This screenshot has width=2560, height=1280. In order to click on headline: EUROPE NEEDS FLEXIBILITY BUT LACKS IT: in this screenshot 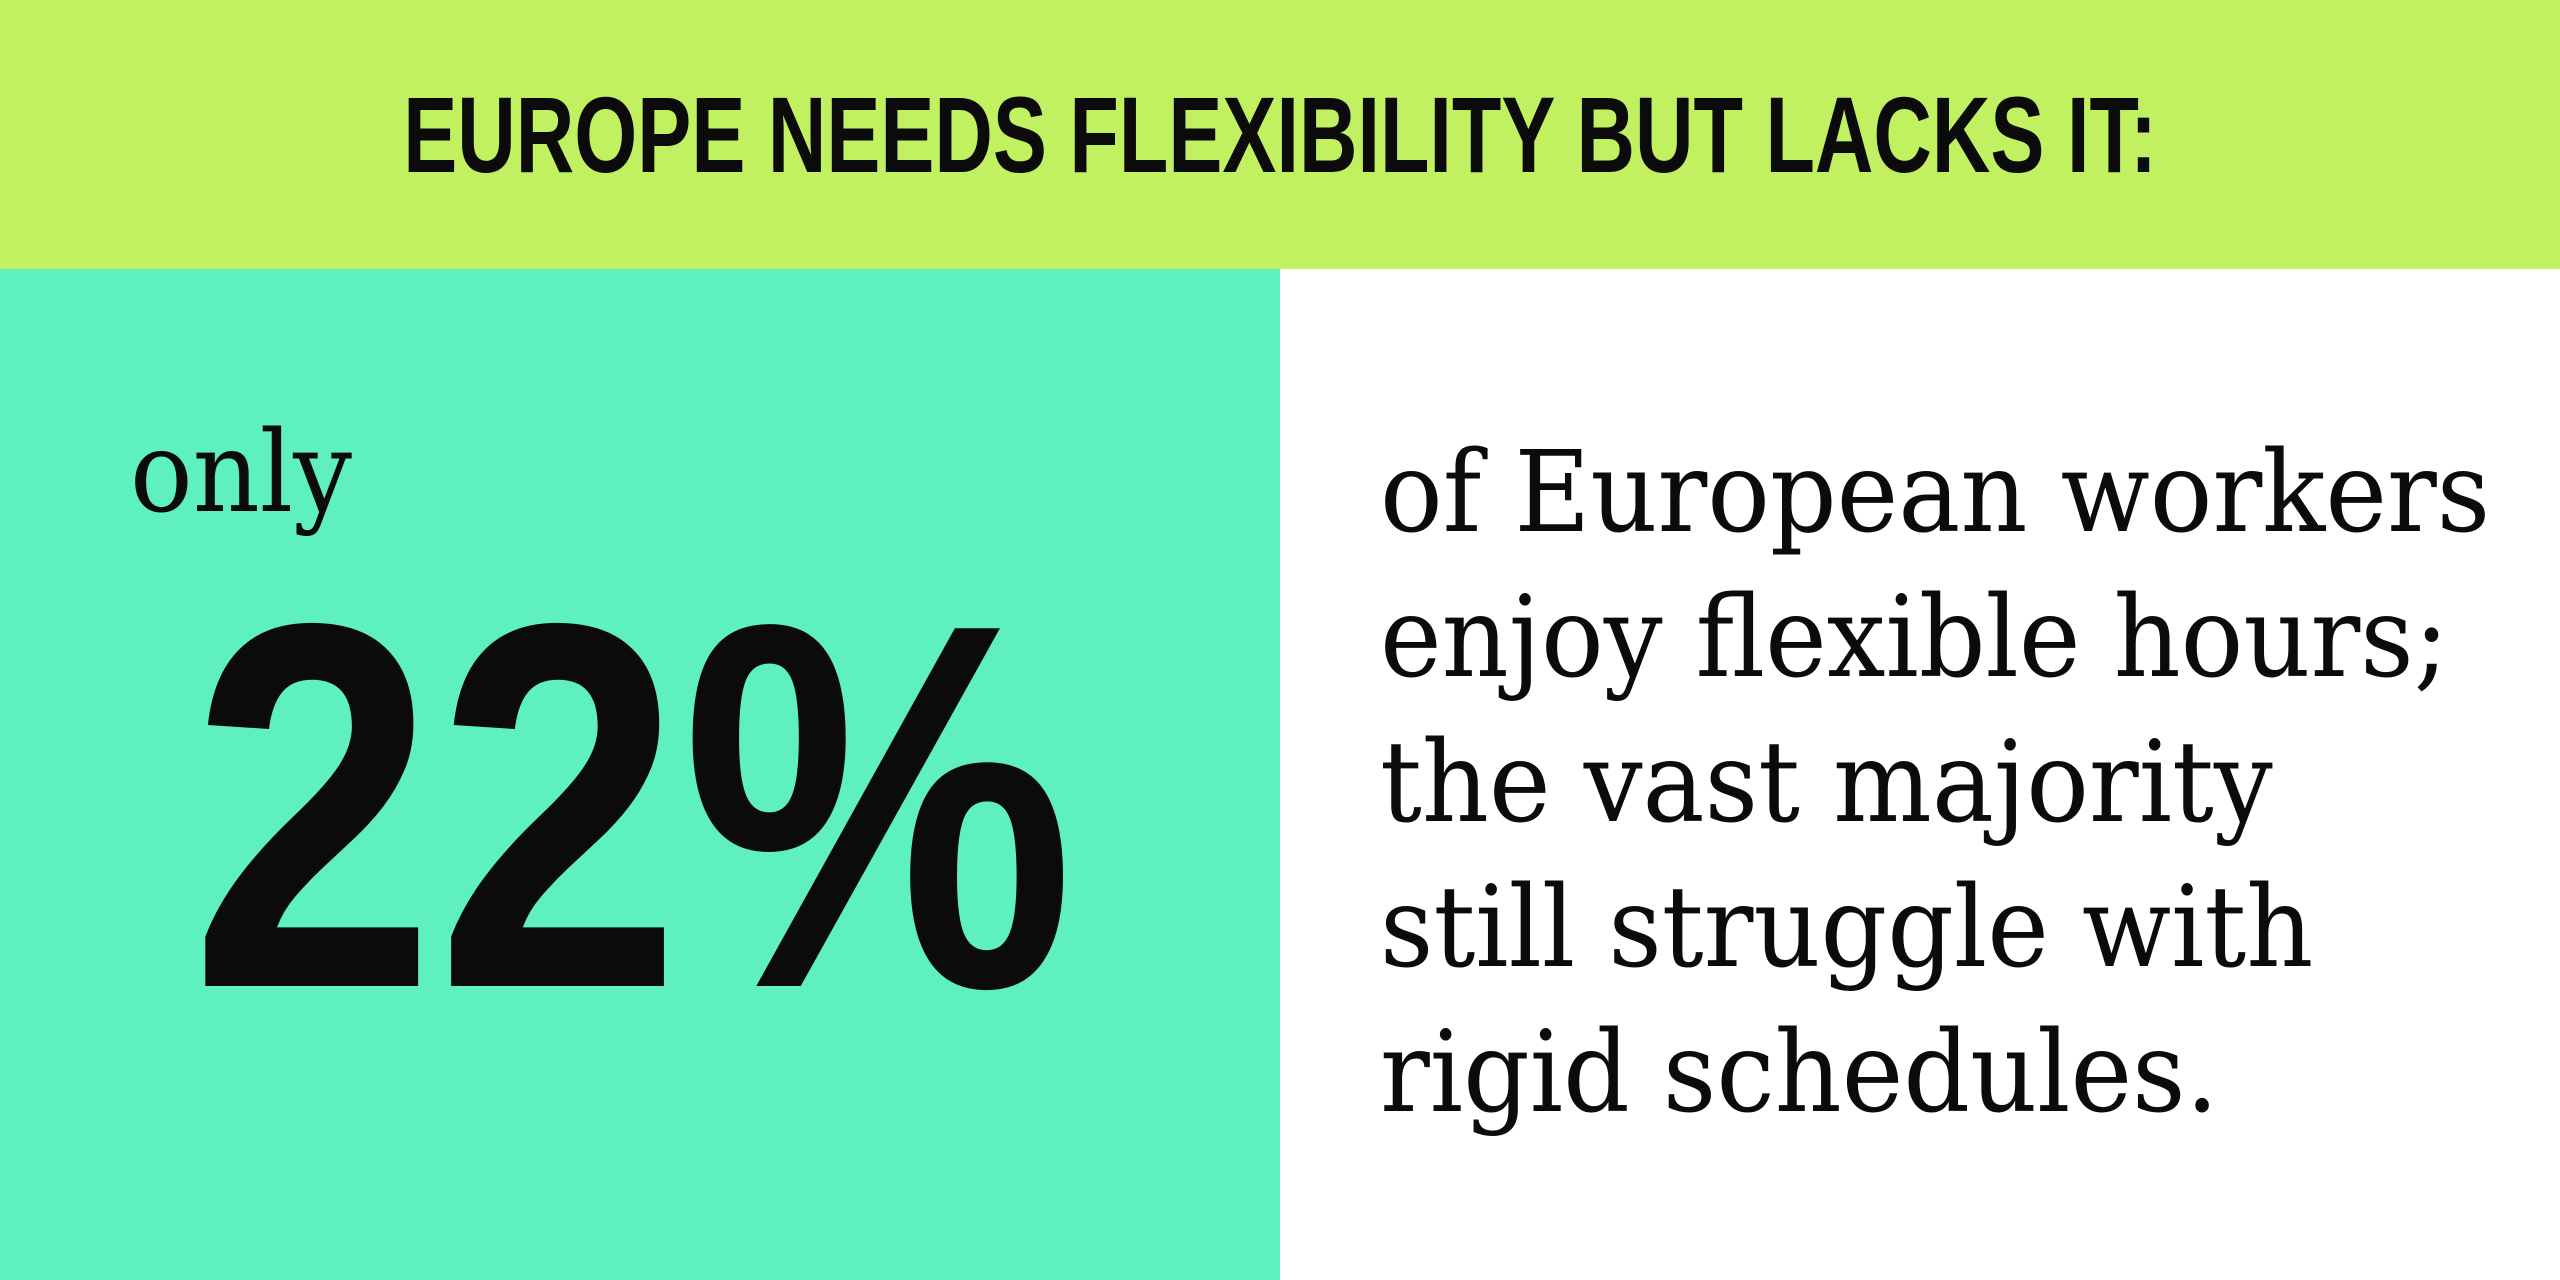, I will do `click(1280, 134)`.